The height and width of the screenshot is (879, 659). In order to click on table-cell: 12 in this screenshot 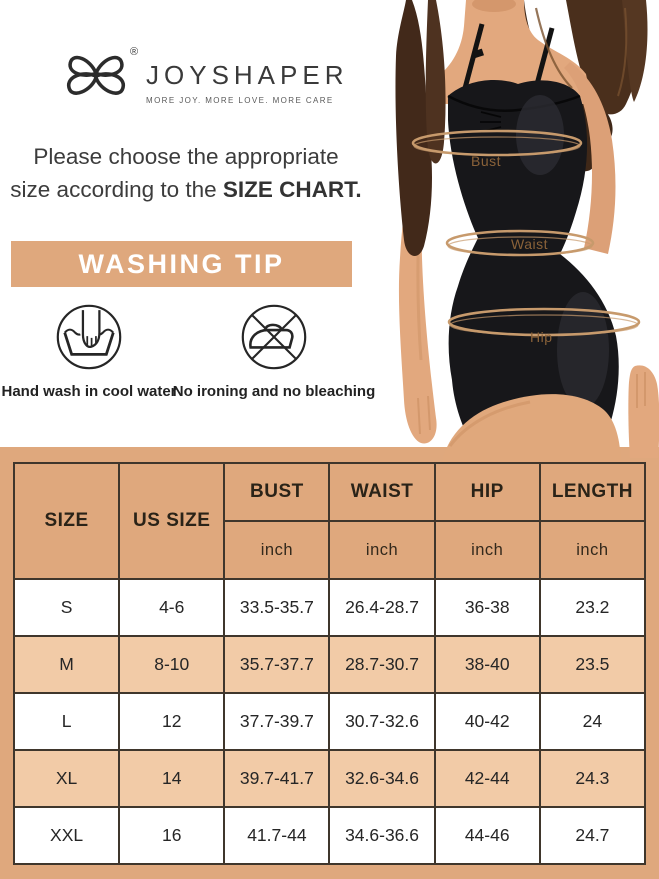, I will do `click(172, 721)`.